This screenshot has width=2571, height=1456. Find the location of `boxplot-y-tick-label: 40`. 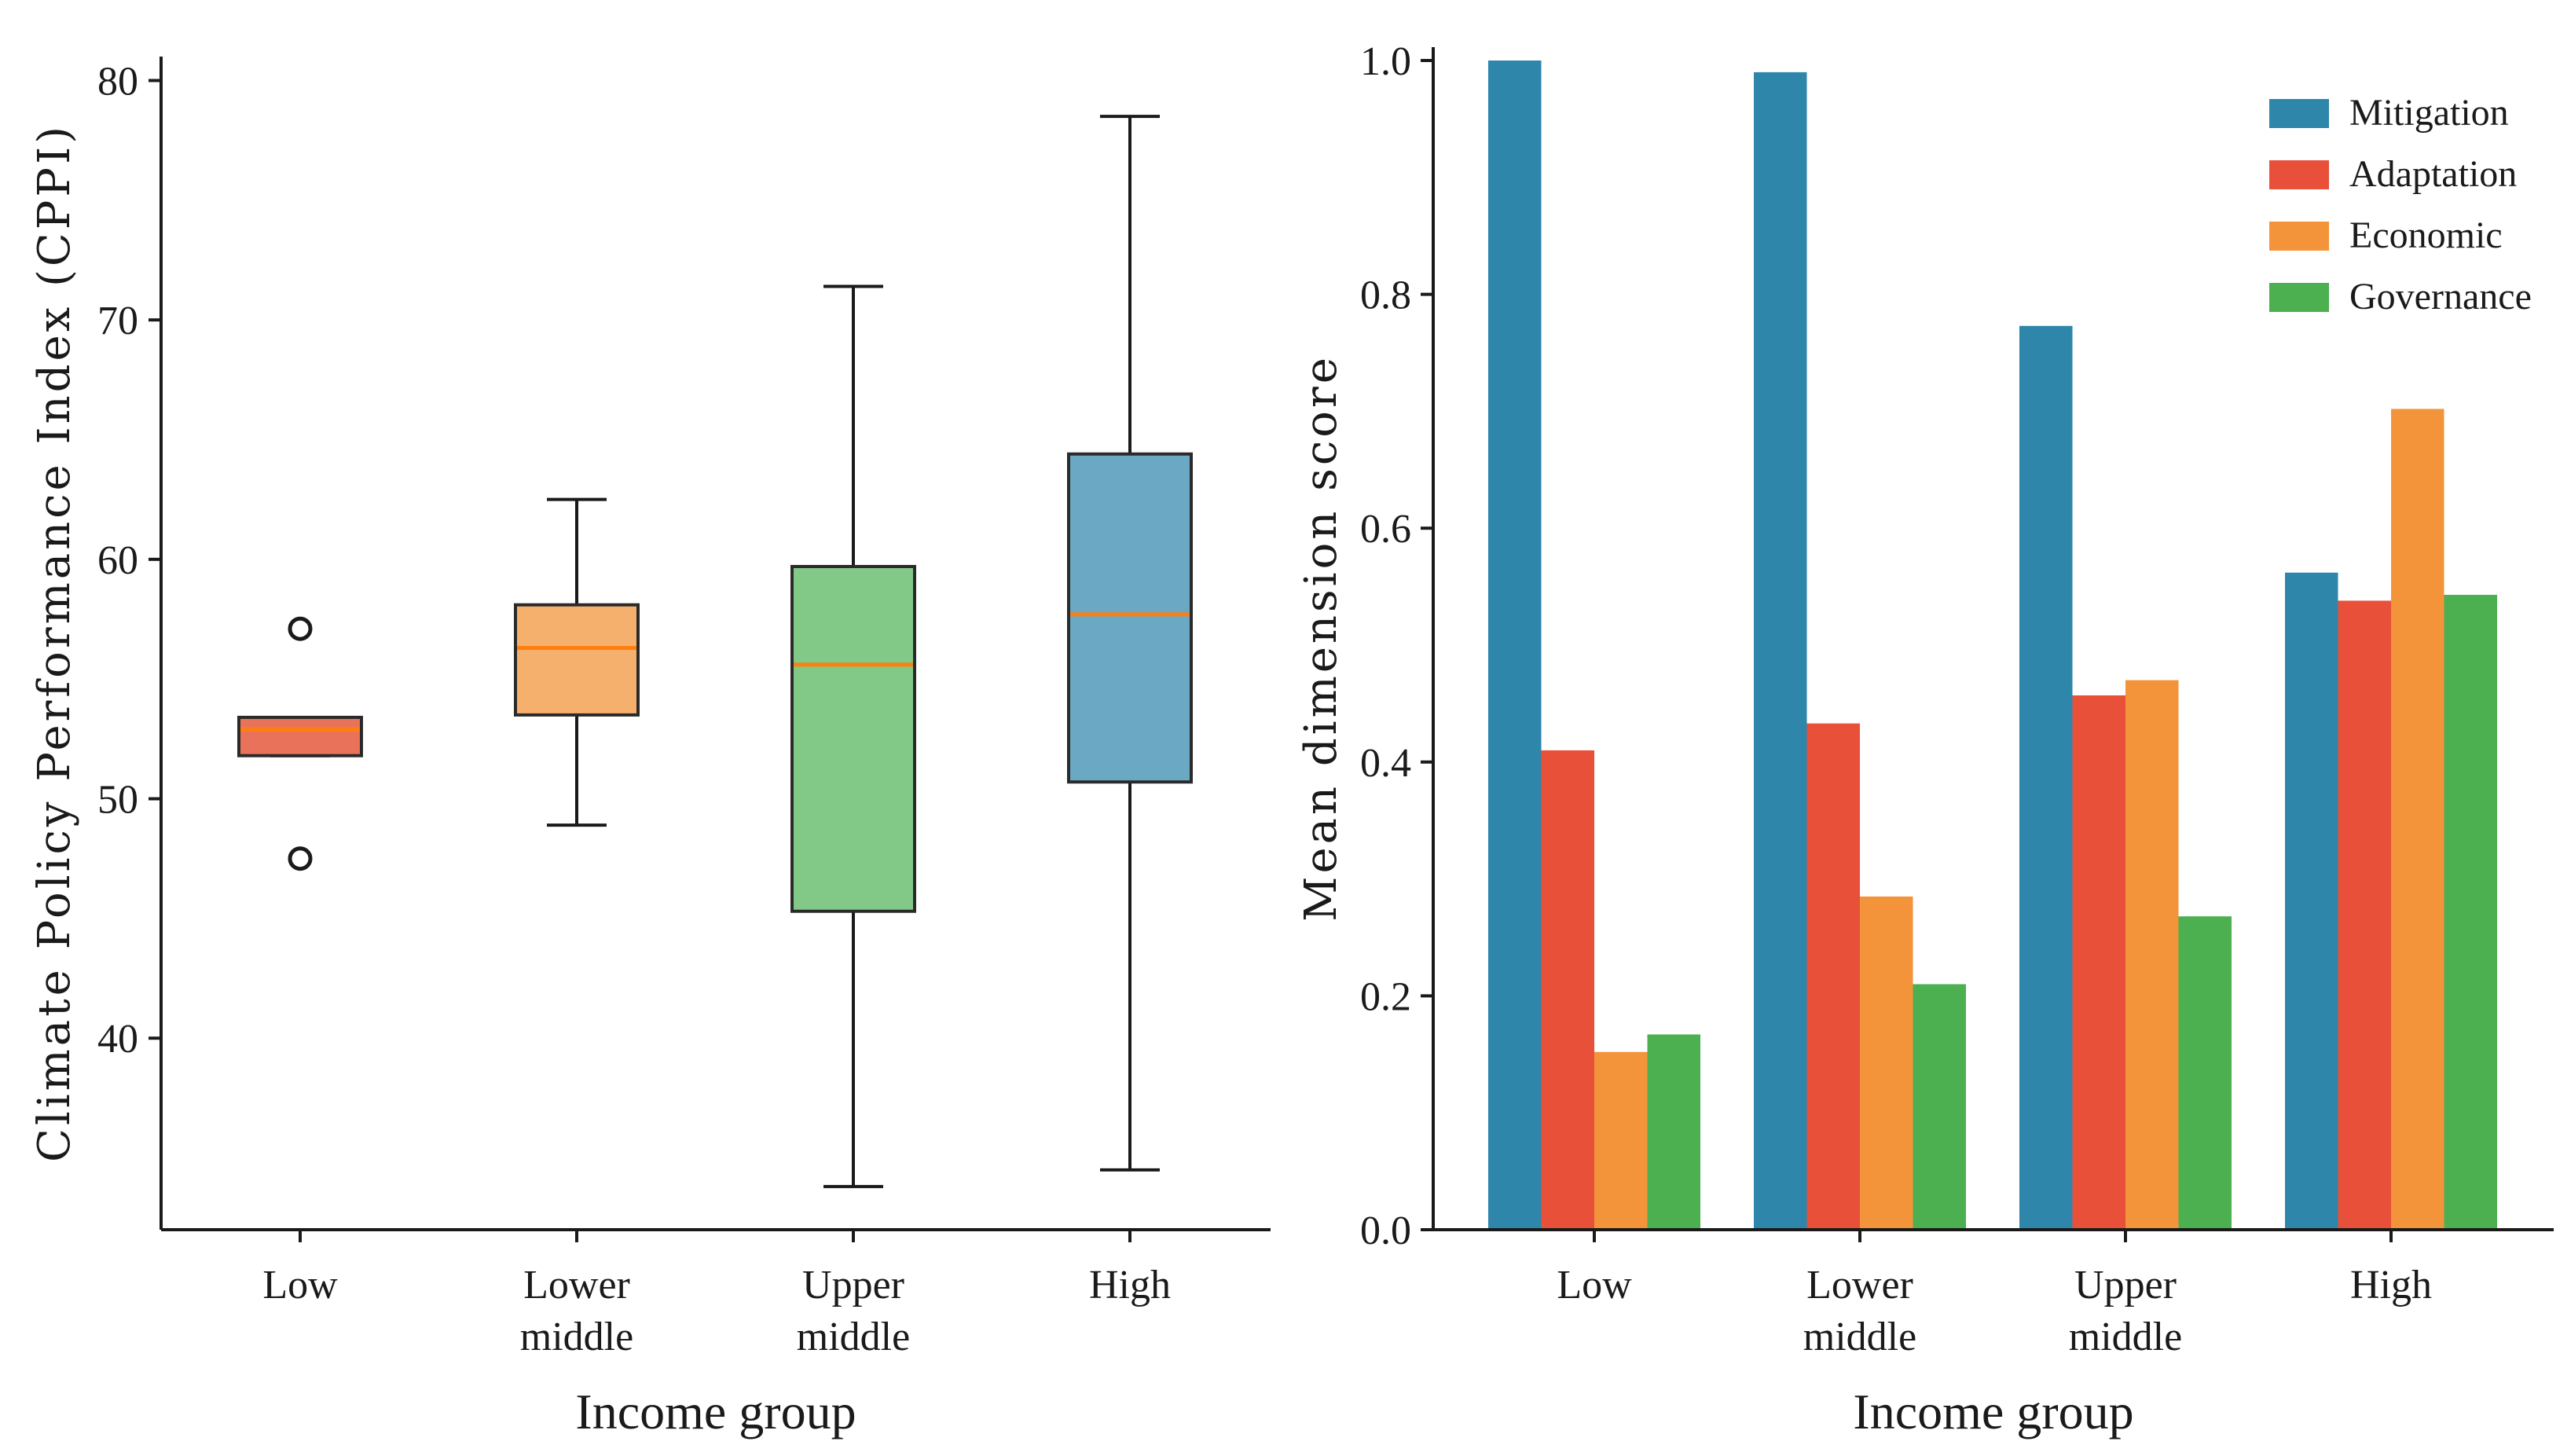

boxplot-y-tick-label: 40 is located at coordinates (117, 1039).